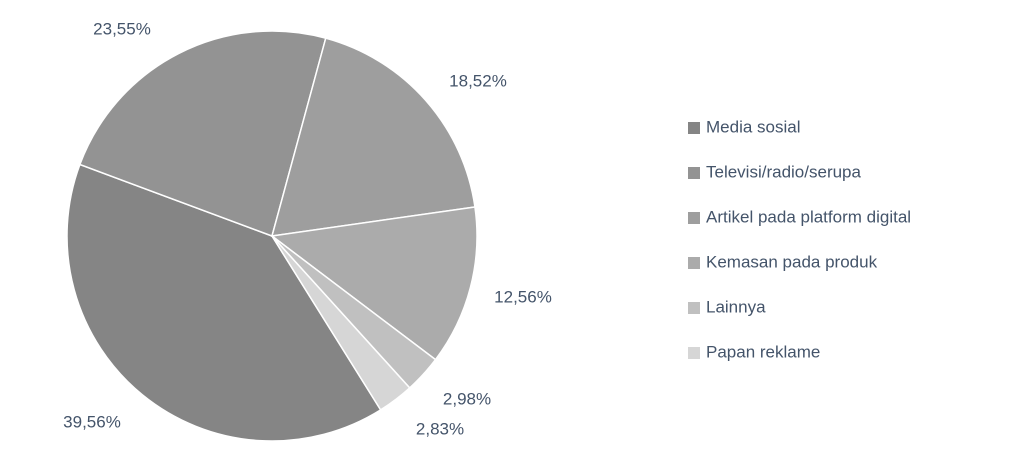  Describe the element at coordinates (92, 421) in the screenshot. I see `data-label: 39,56%` at that location.